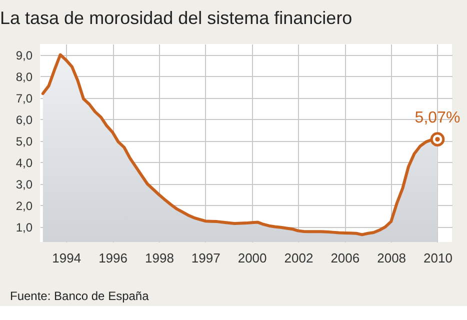 The width and height of the screenshot is (467, 320). I want to click on annotation: 5,07%, so click(437, 117).